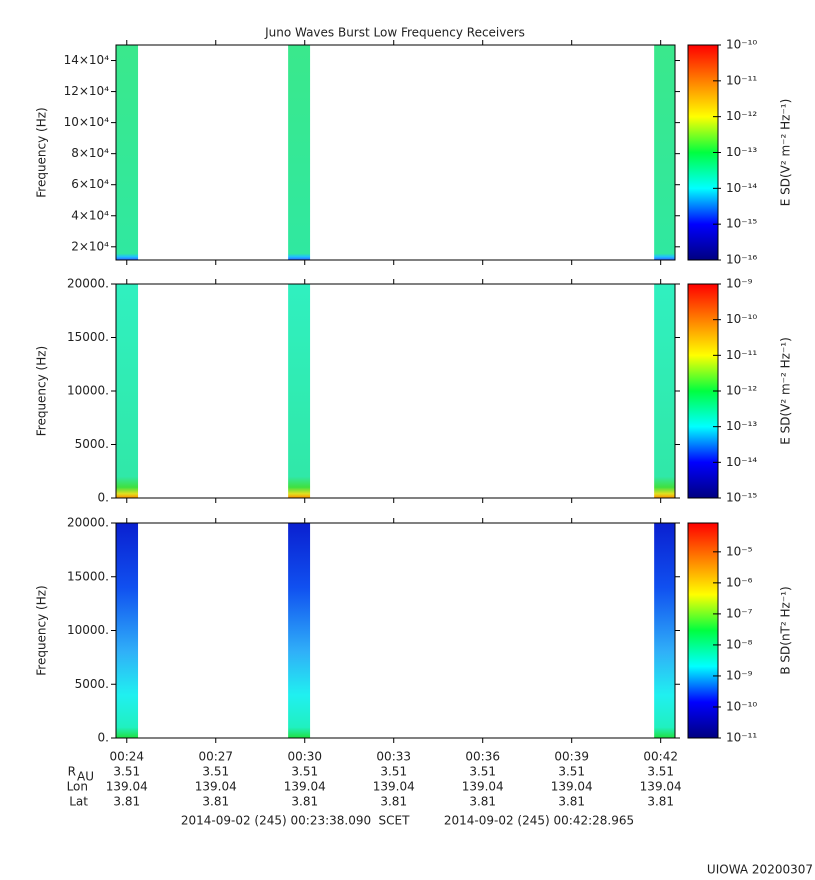 The height and width of the screenshot is (880, 815). I want to click on time-end: 2014-09-02 (245) 00:42:28.965, so click(539, 821).